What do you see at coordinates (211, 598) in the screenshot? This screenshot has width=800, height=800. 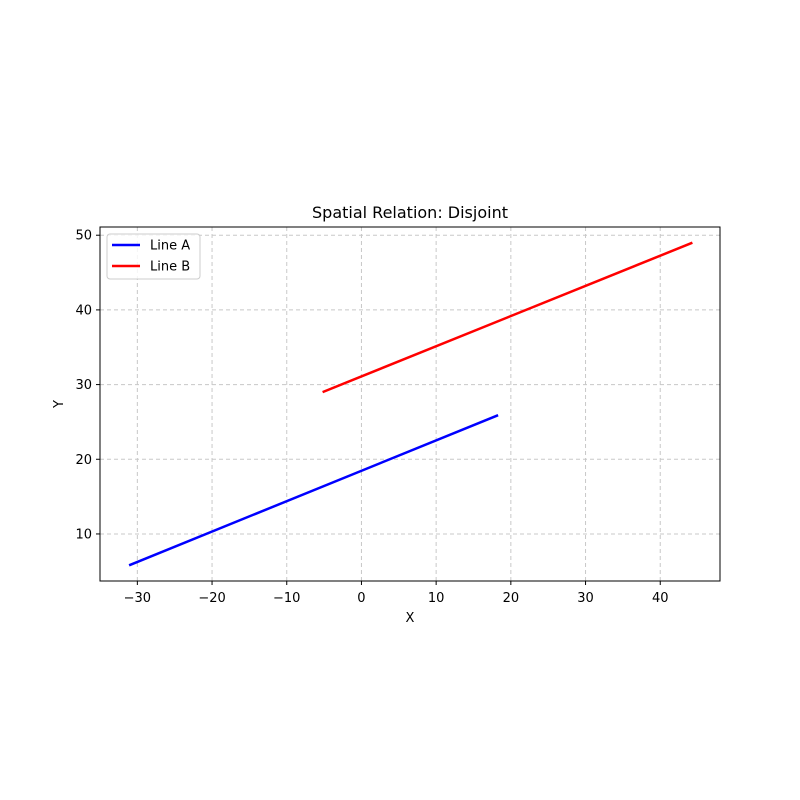 I see `x-tick-label: −20` at bounding box center [211, 598].